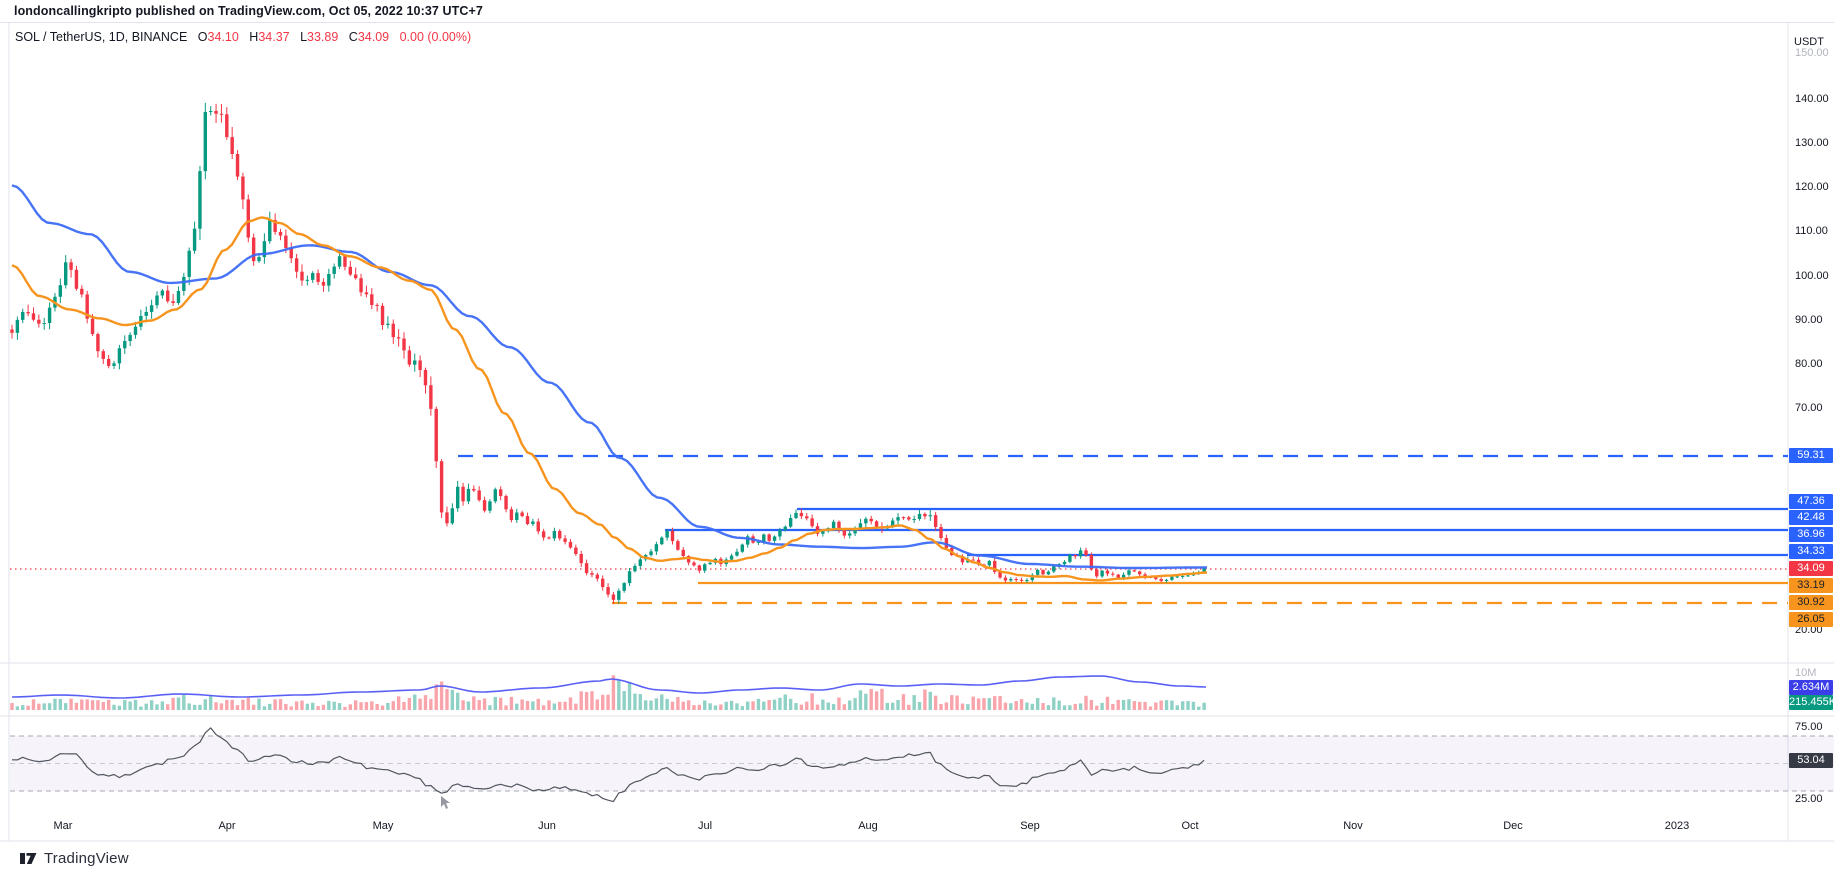 The image size is (1834, 875). I want to click on volume-ma-line, so click(609, 687).